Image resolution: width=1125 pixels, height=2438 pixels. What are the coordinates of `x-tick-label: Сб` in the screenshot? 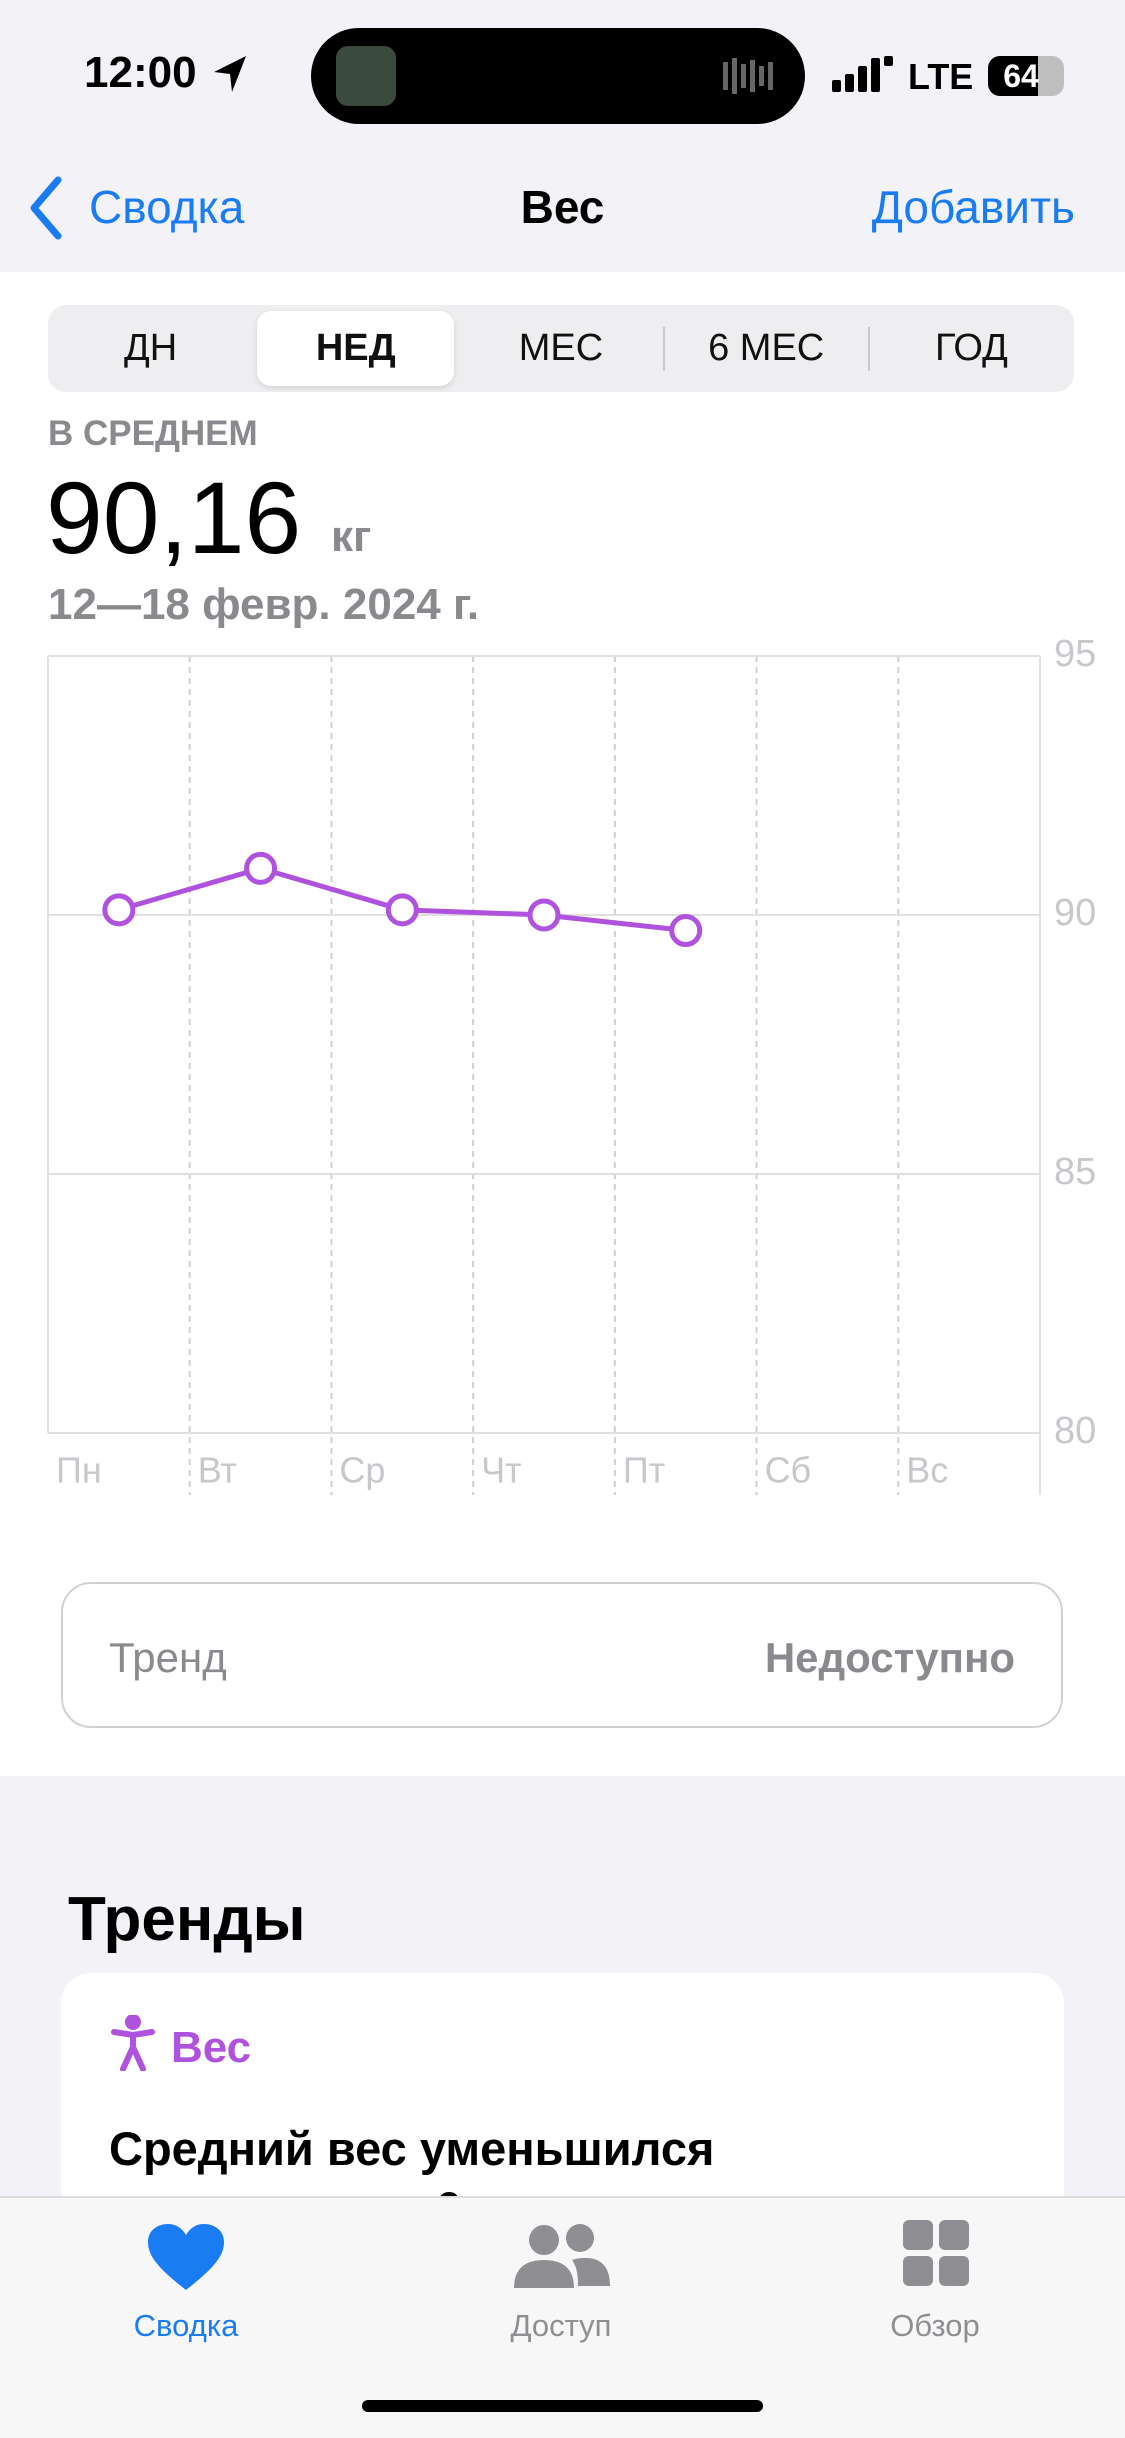 It's located at (788, 1470).